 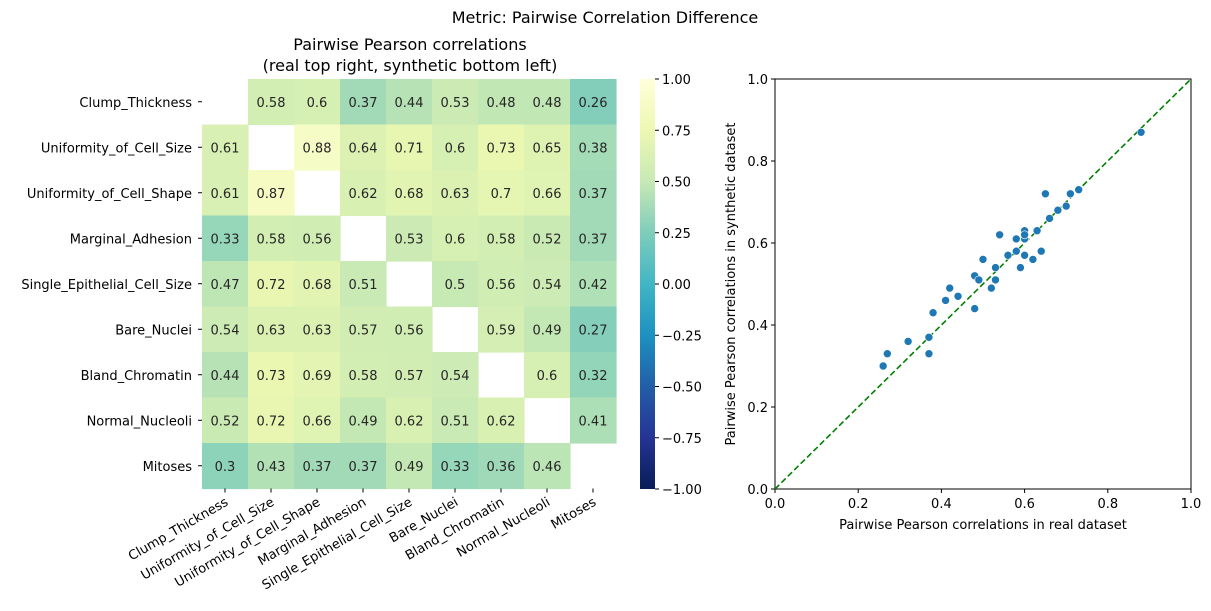 I want to click on heatmap-cell-value: 0.6, so click(x=317, y=103).